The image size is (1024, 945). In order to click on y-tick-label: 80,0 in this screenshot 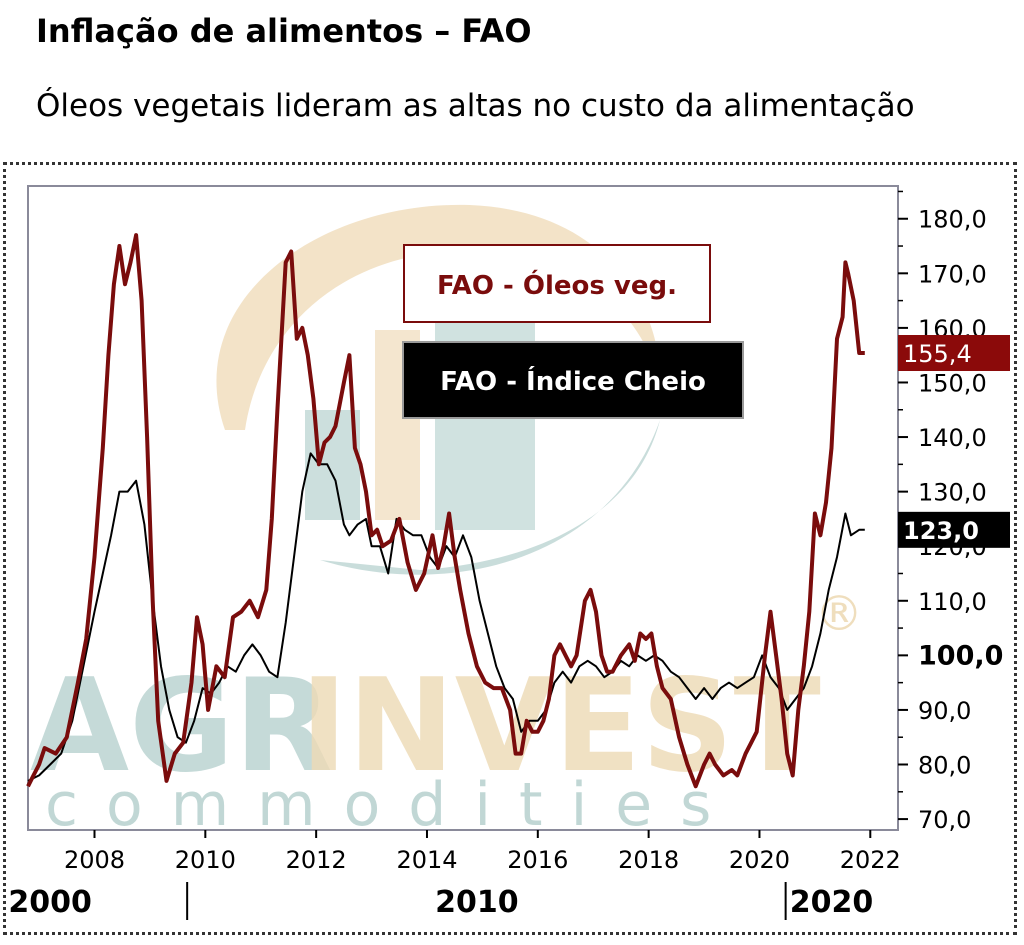, I will do `click(944, 766)`.